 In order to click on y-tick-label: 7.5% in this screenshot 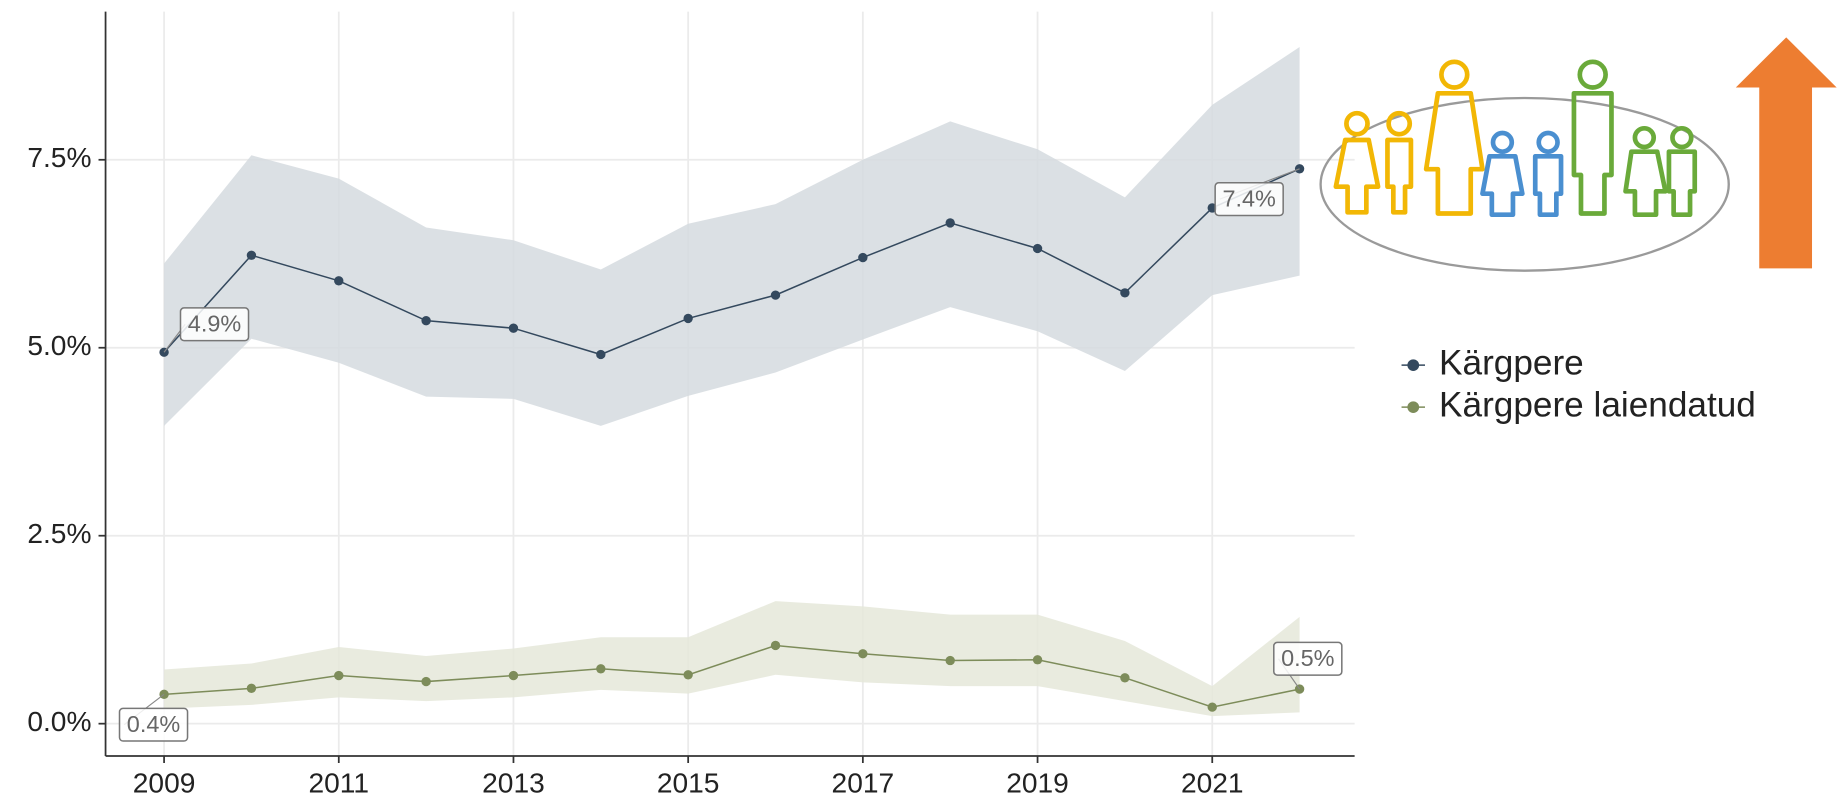, I will do `click(59, 157)`.